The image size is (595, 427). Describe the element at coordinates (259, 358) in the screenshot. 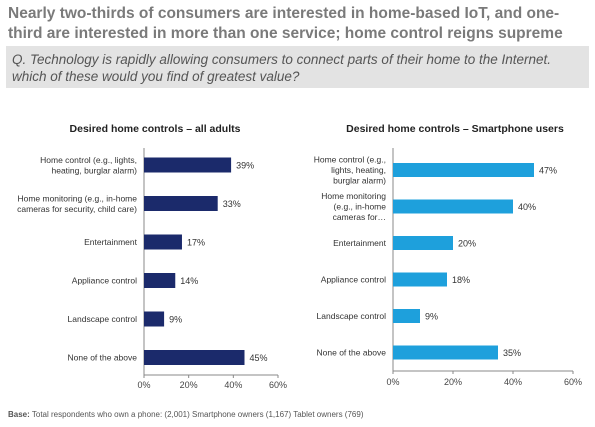

I see `bar-value-label: 45%` at that location.